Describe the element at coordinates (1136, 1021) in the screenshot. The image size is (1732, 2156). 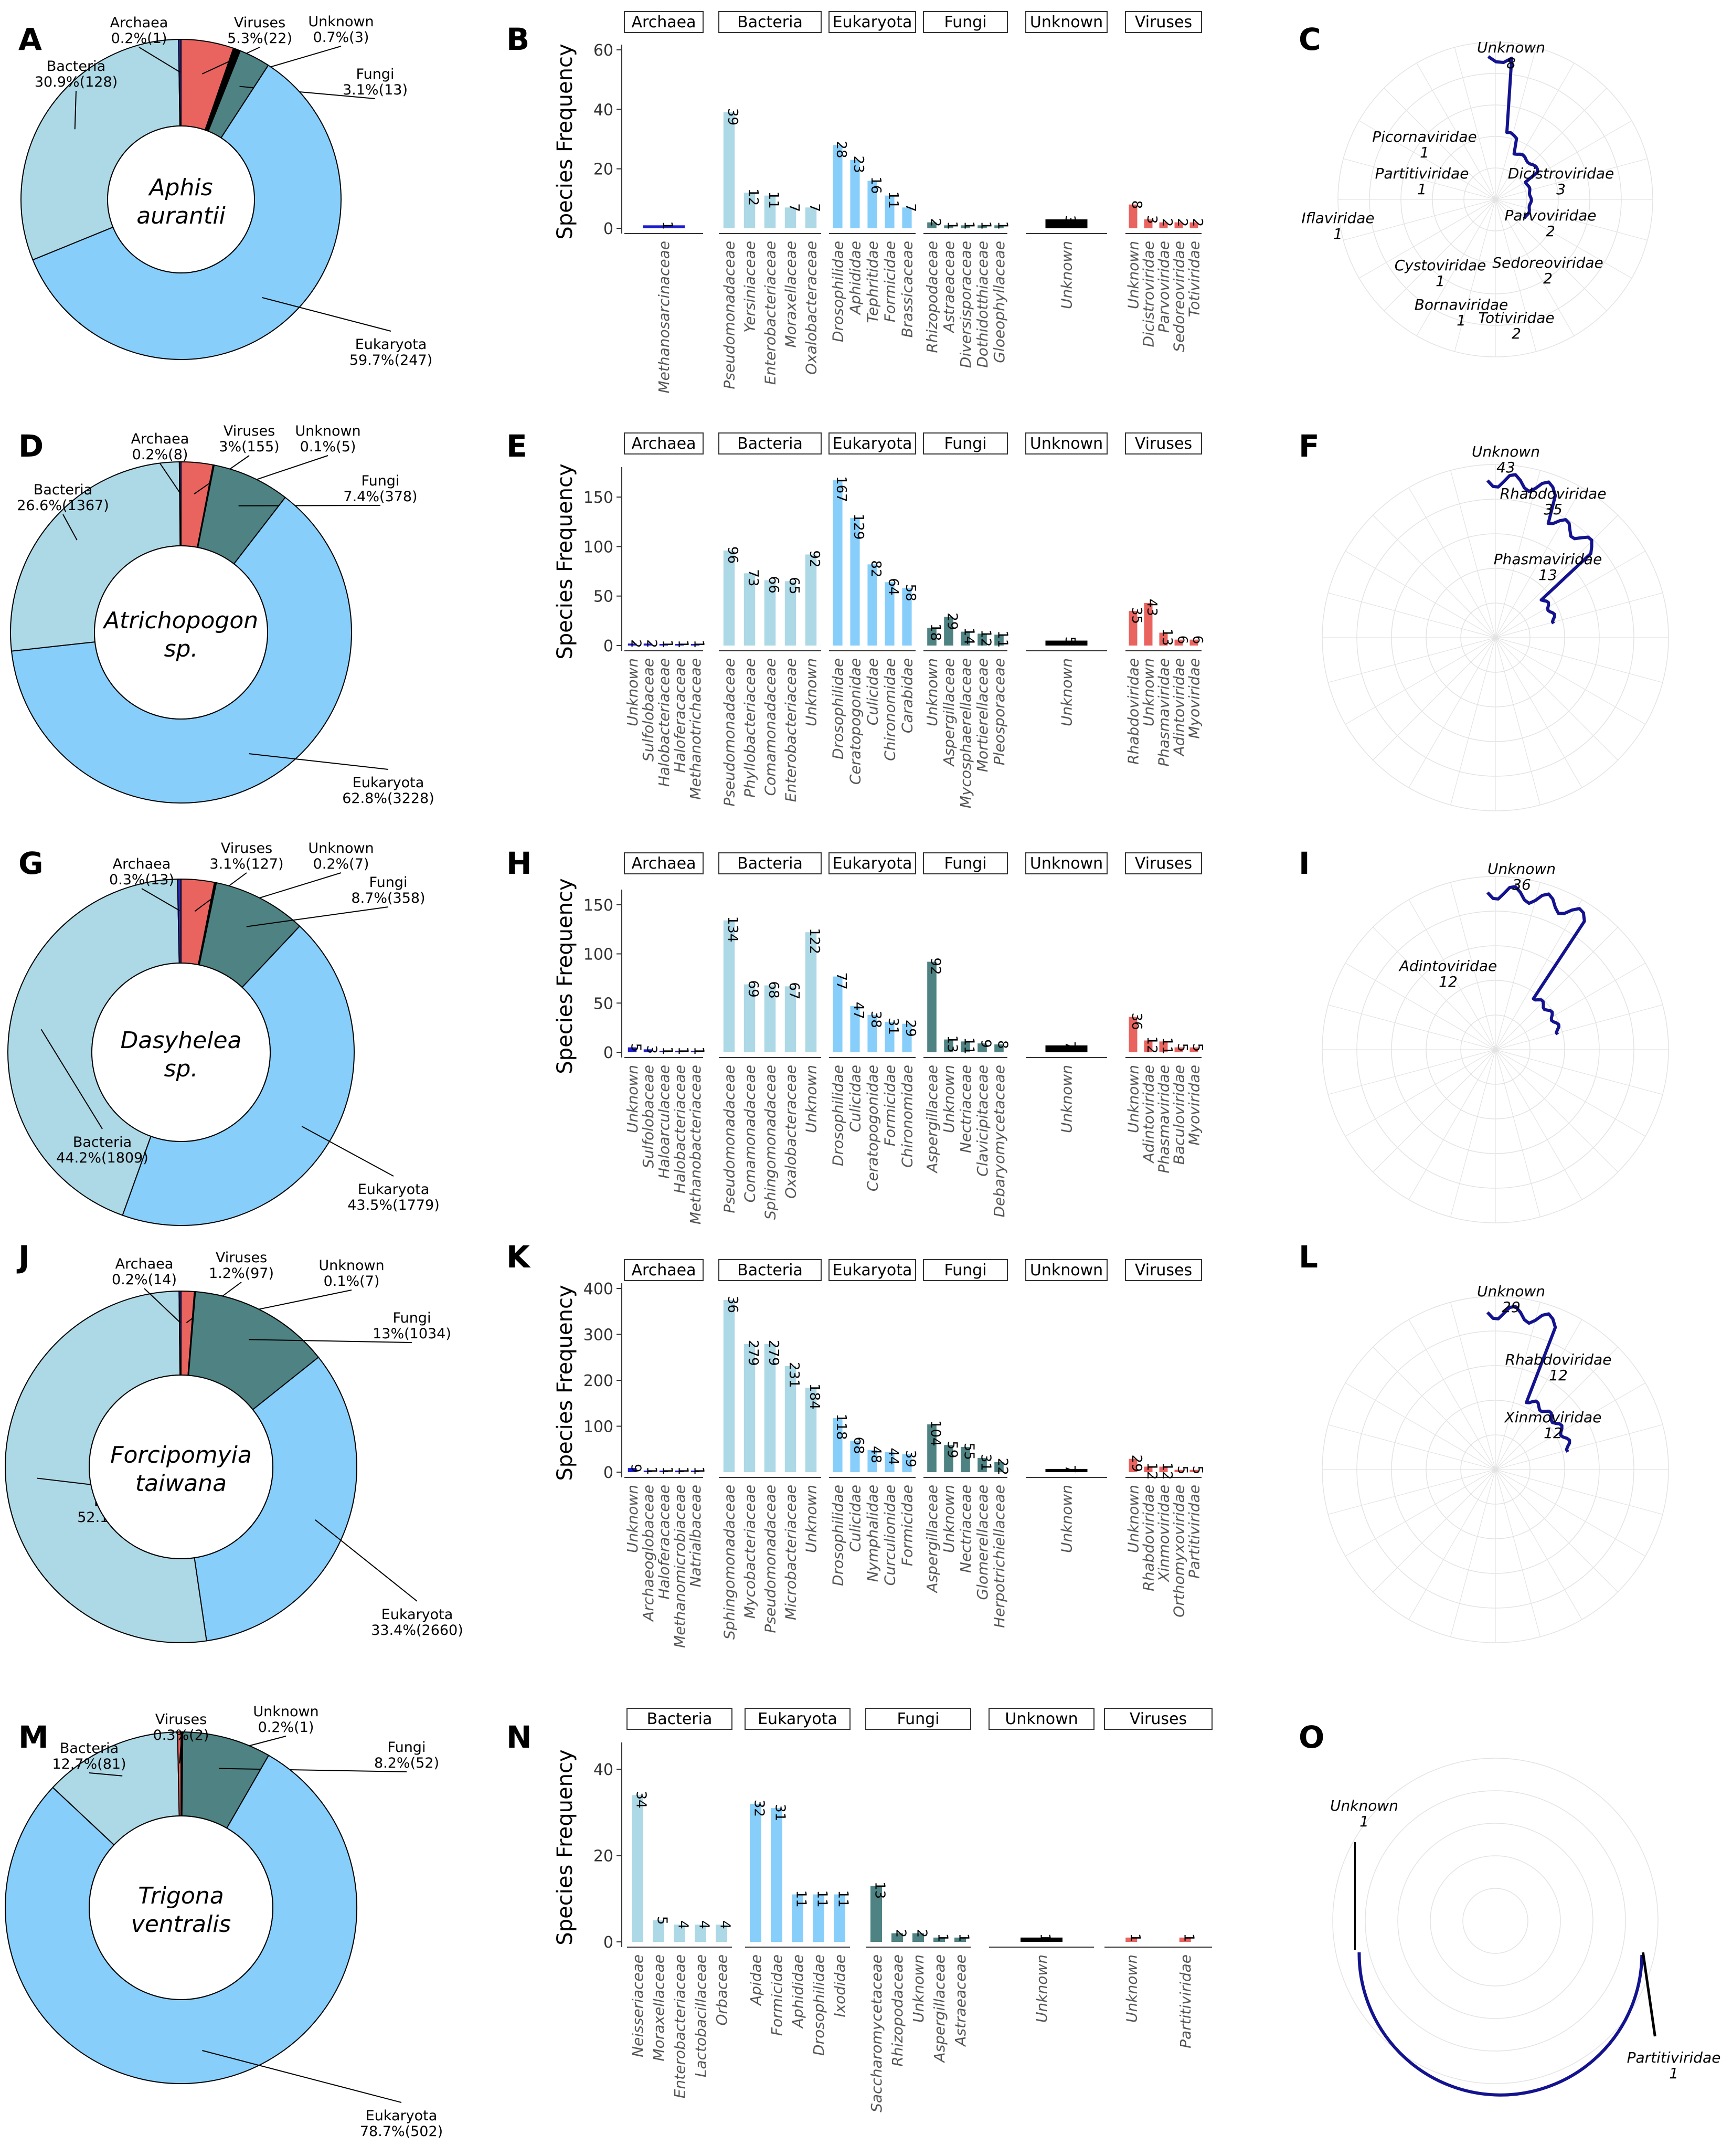
I see `bar-value-label: 36` at that location.